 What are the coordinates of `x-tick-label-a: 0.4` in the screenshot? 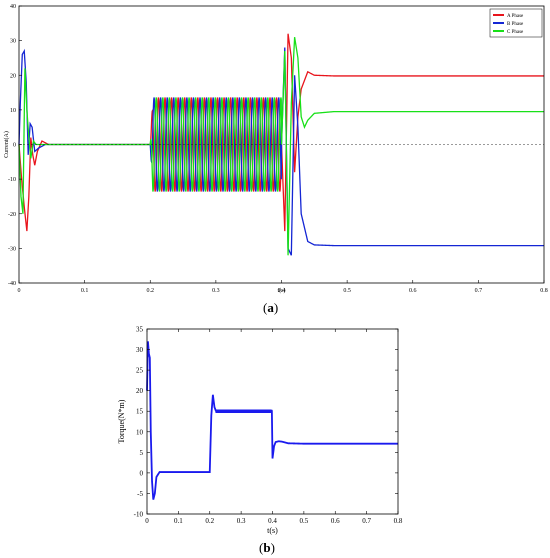 It's located at (282, 291).